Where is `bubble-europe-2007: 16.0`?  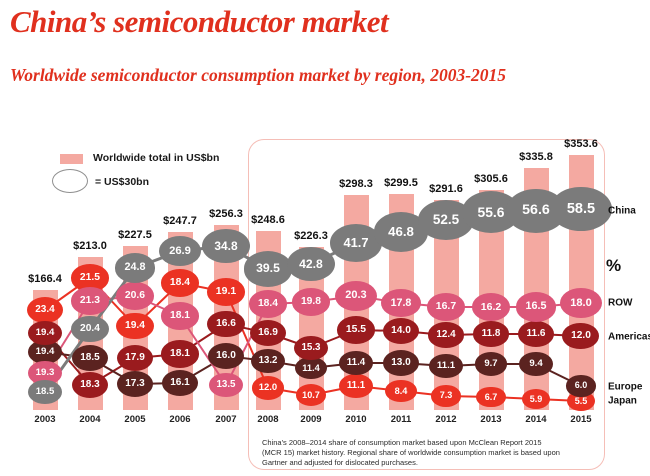 bubble-europe-2007: 16.0 is located at coordinates (226, 356).